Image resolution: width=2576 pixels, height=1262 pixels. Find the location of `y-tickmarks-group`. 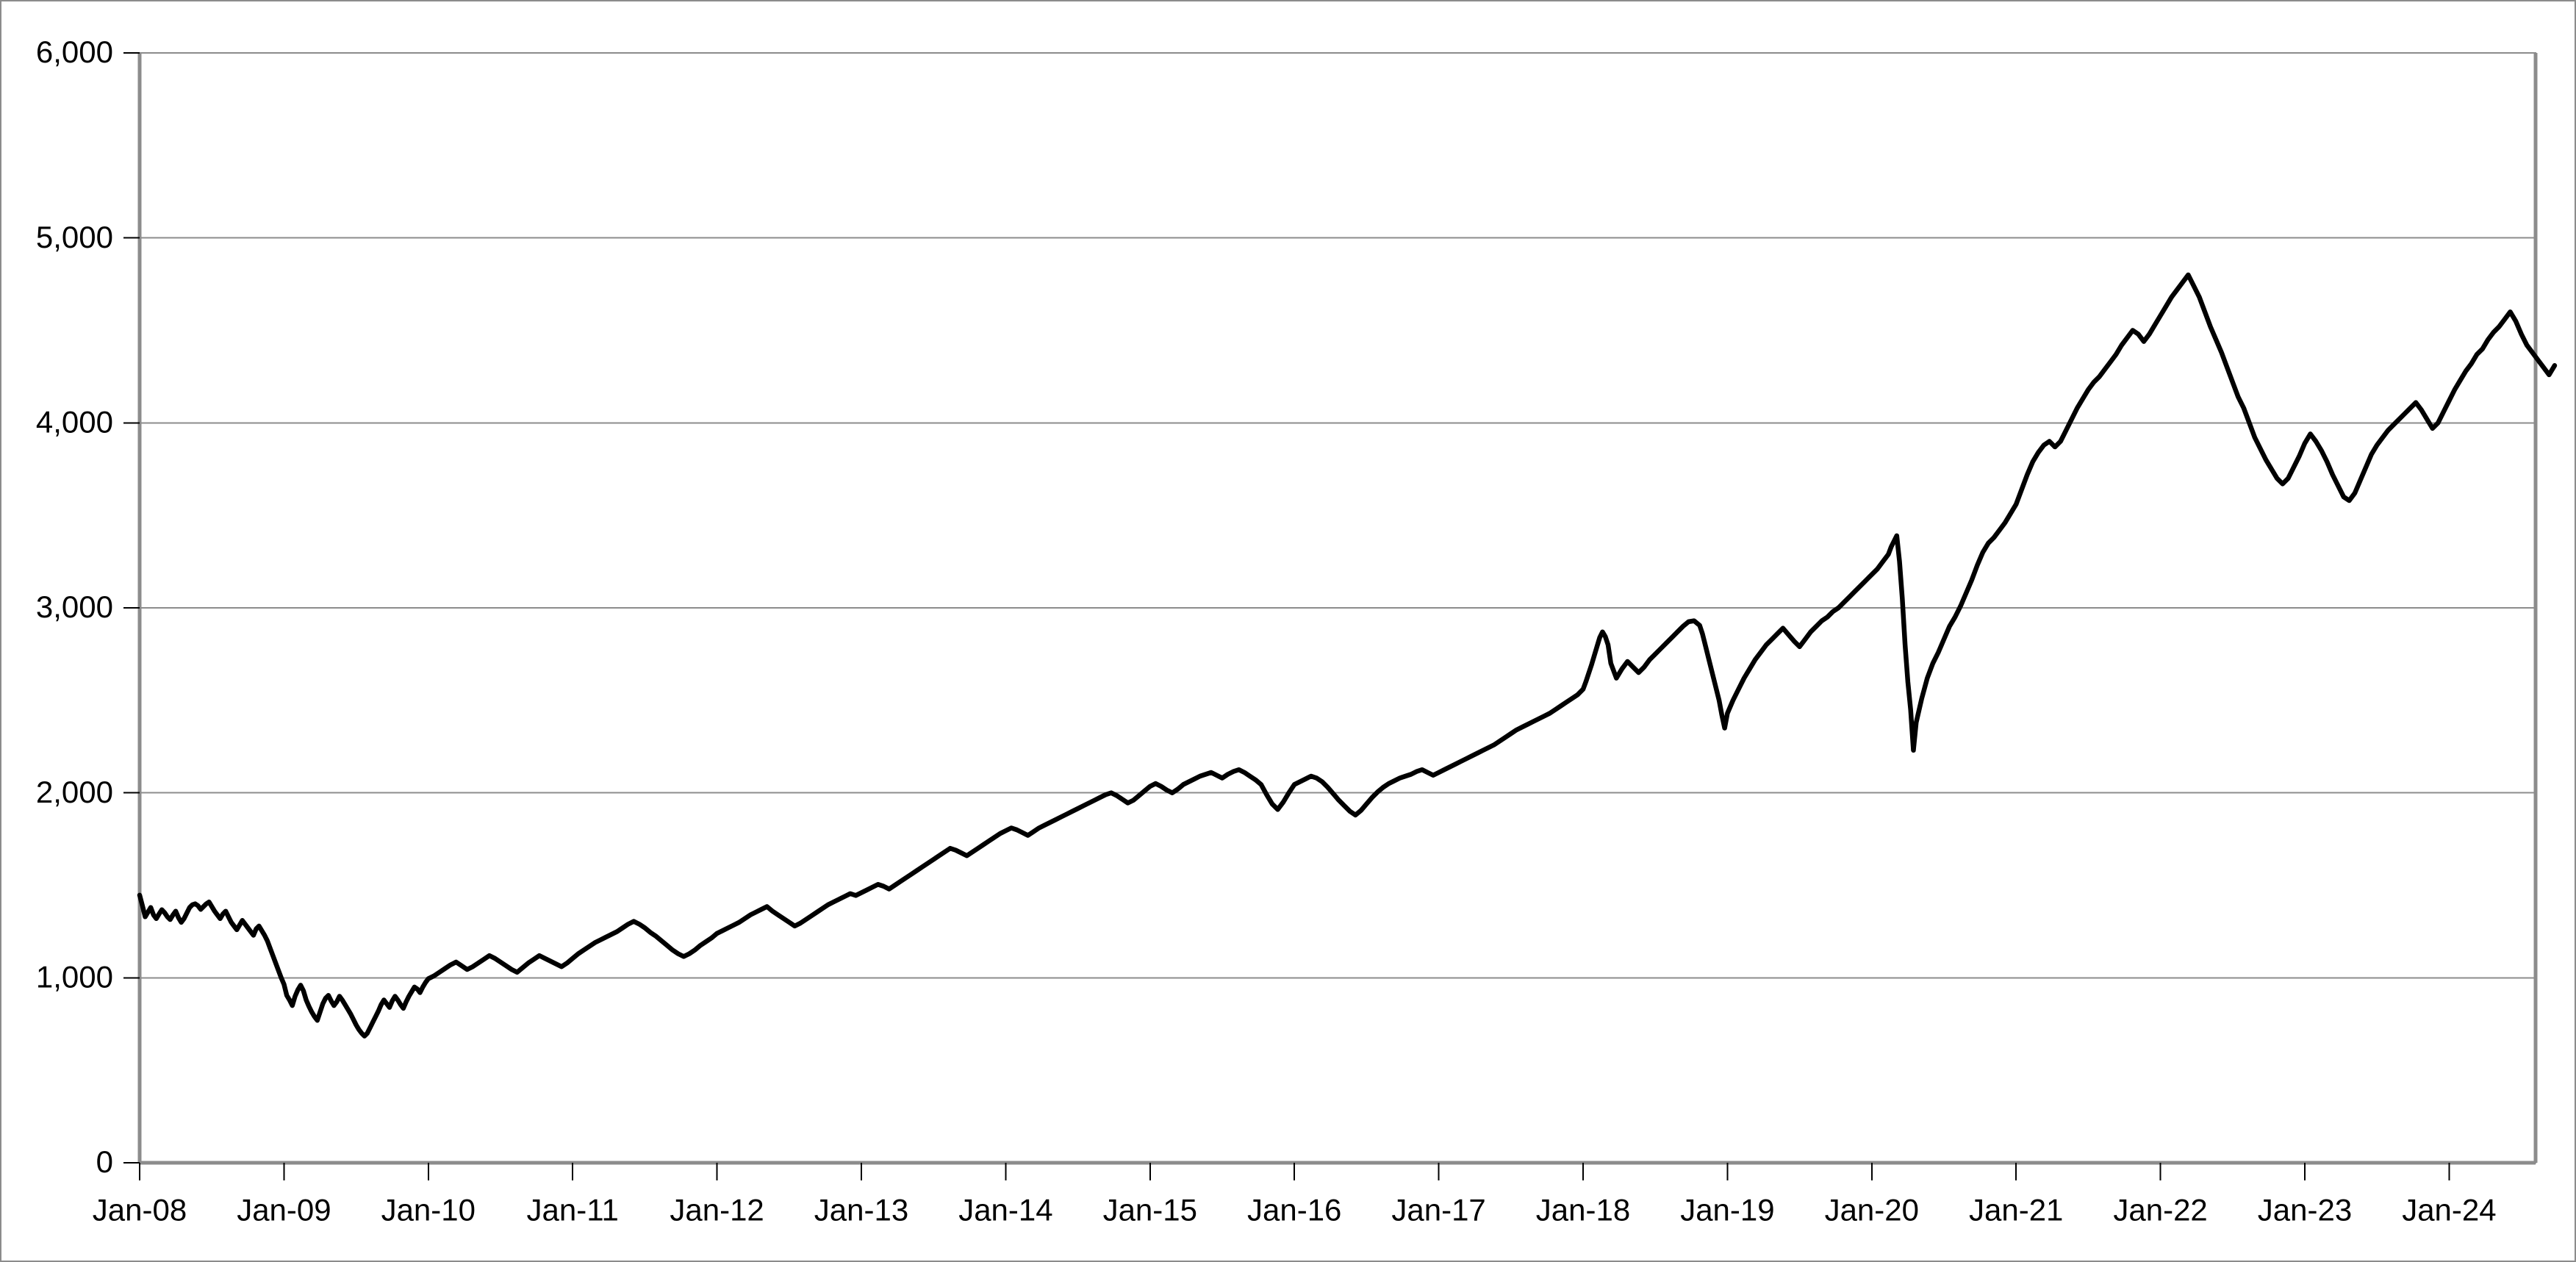

y-tickmarks-group is located at coordinates (131, 608).